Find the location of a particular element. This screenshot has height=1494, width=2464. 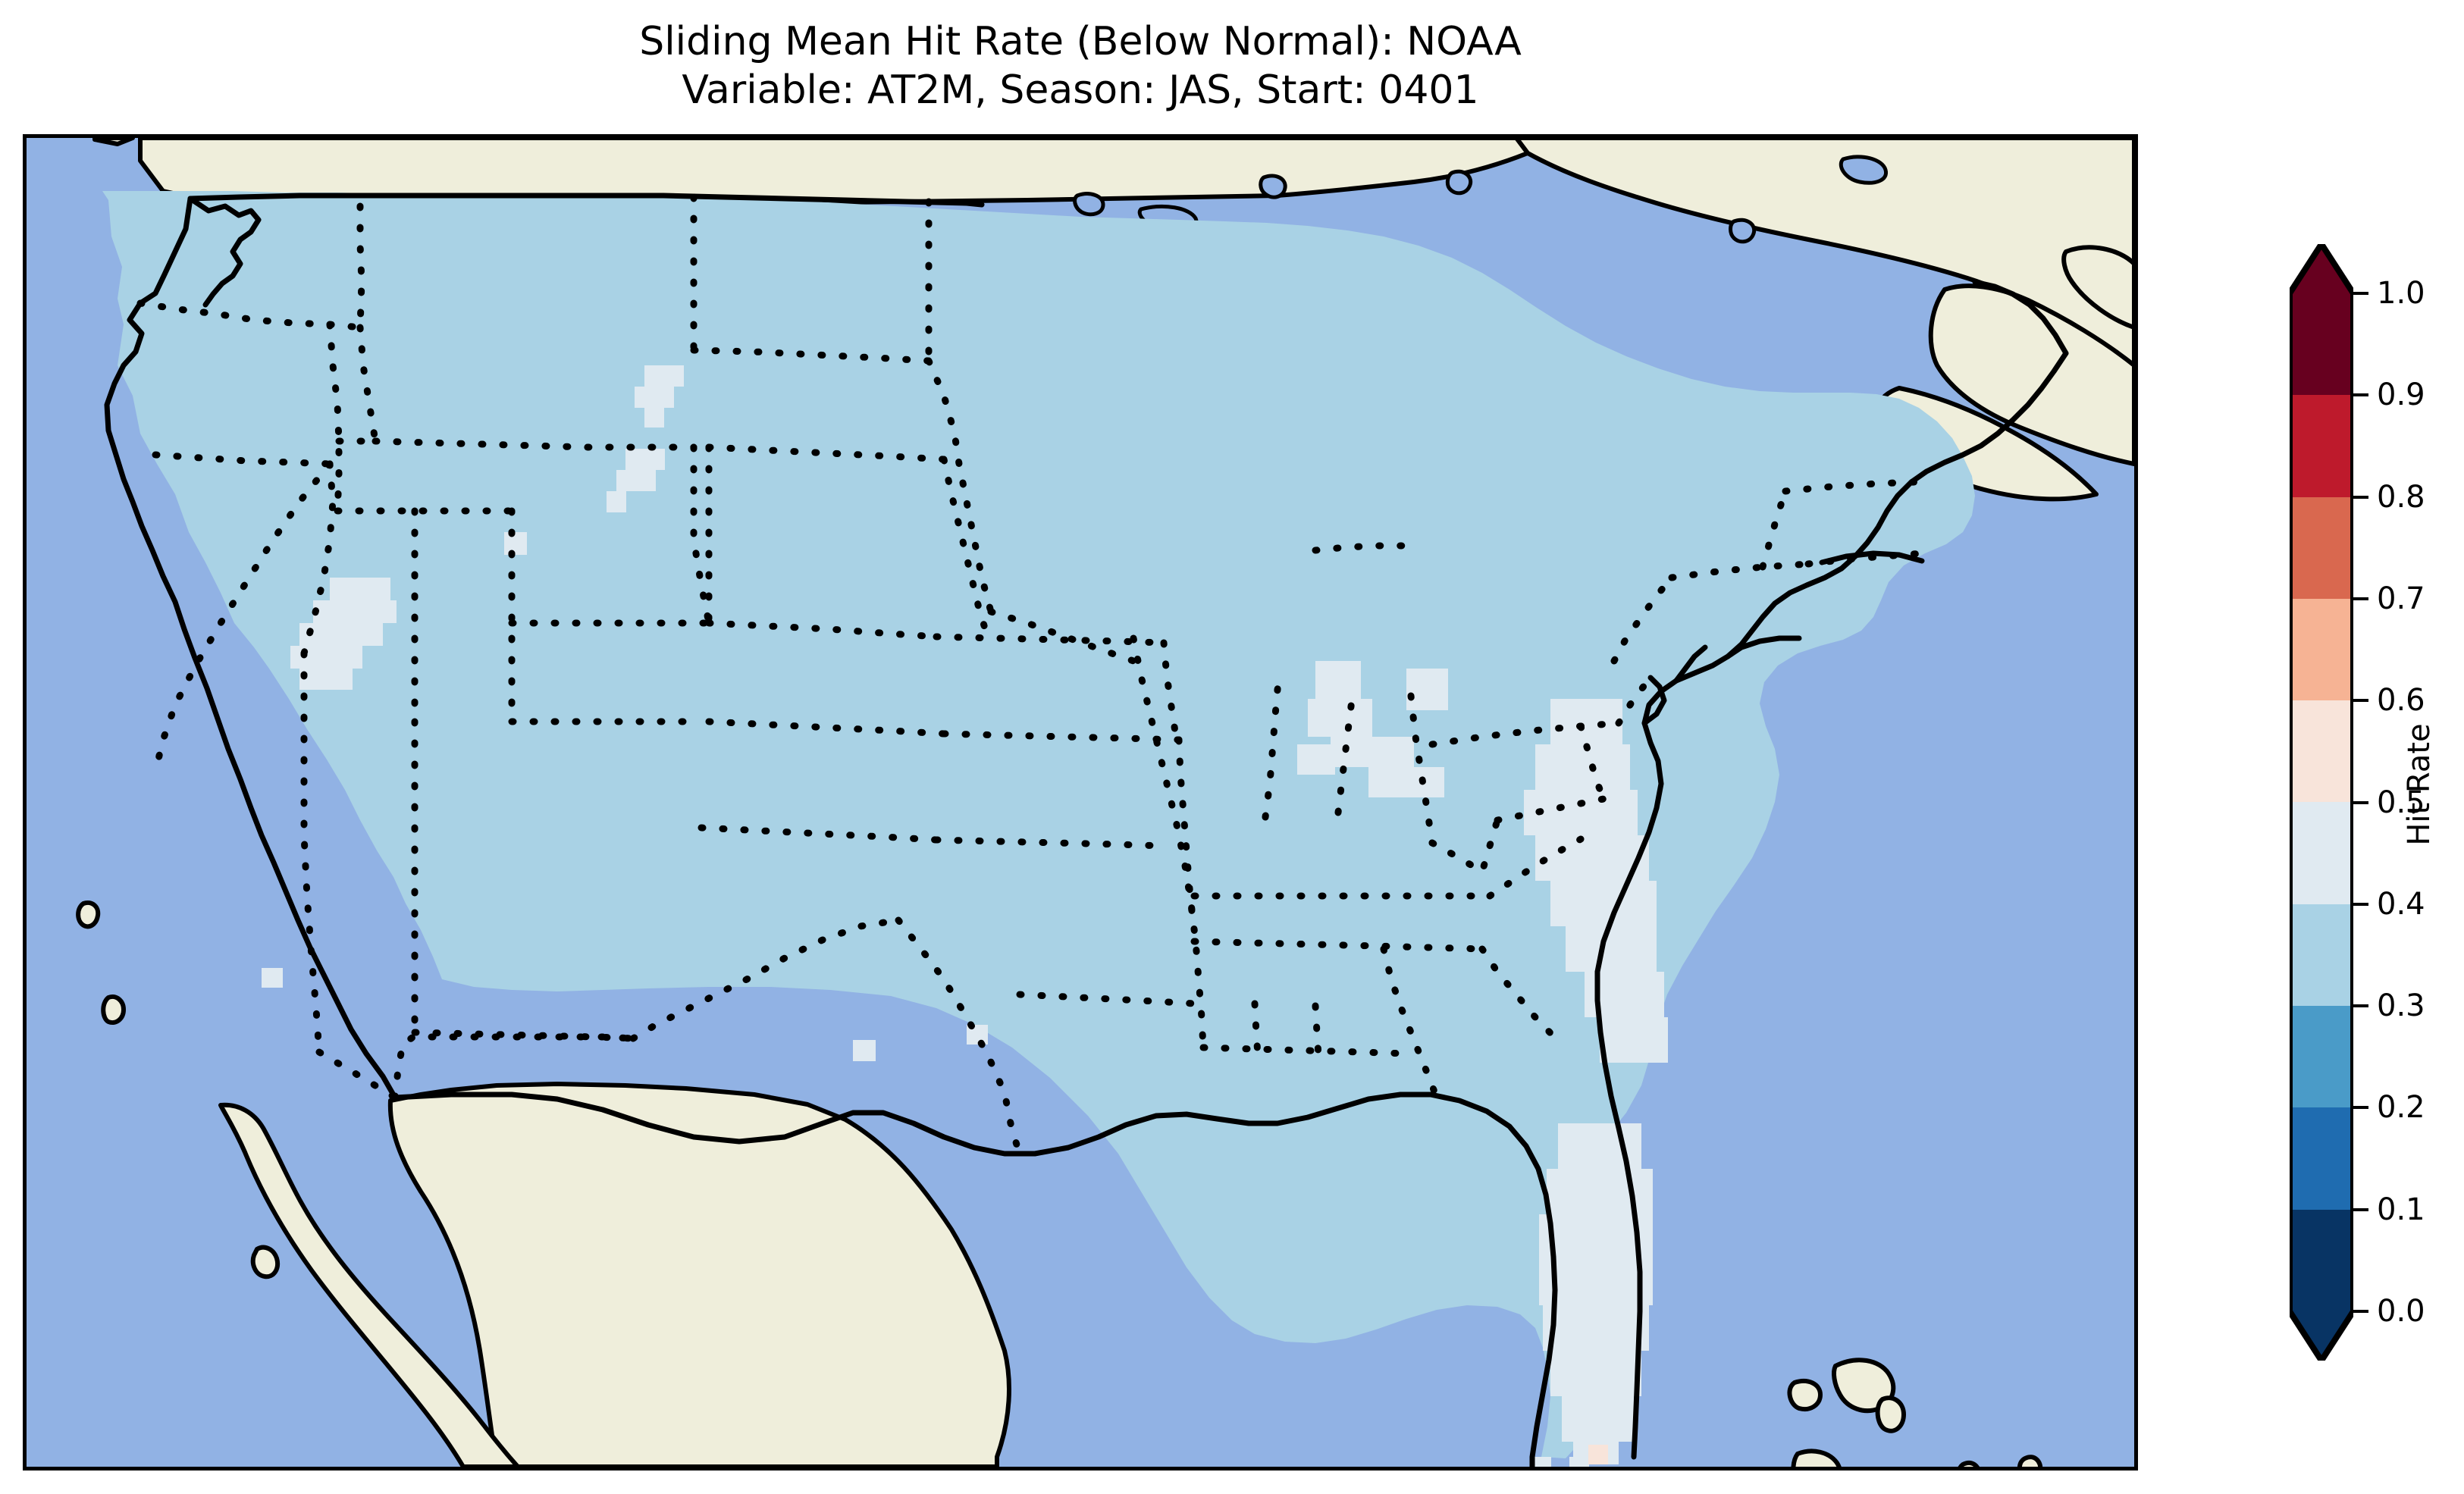

colorbar-tick-1.0 is located at coordinates (2360, 293).